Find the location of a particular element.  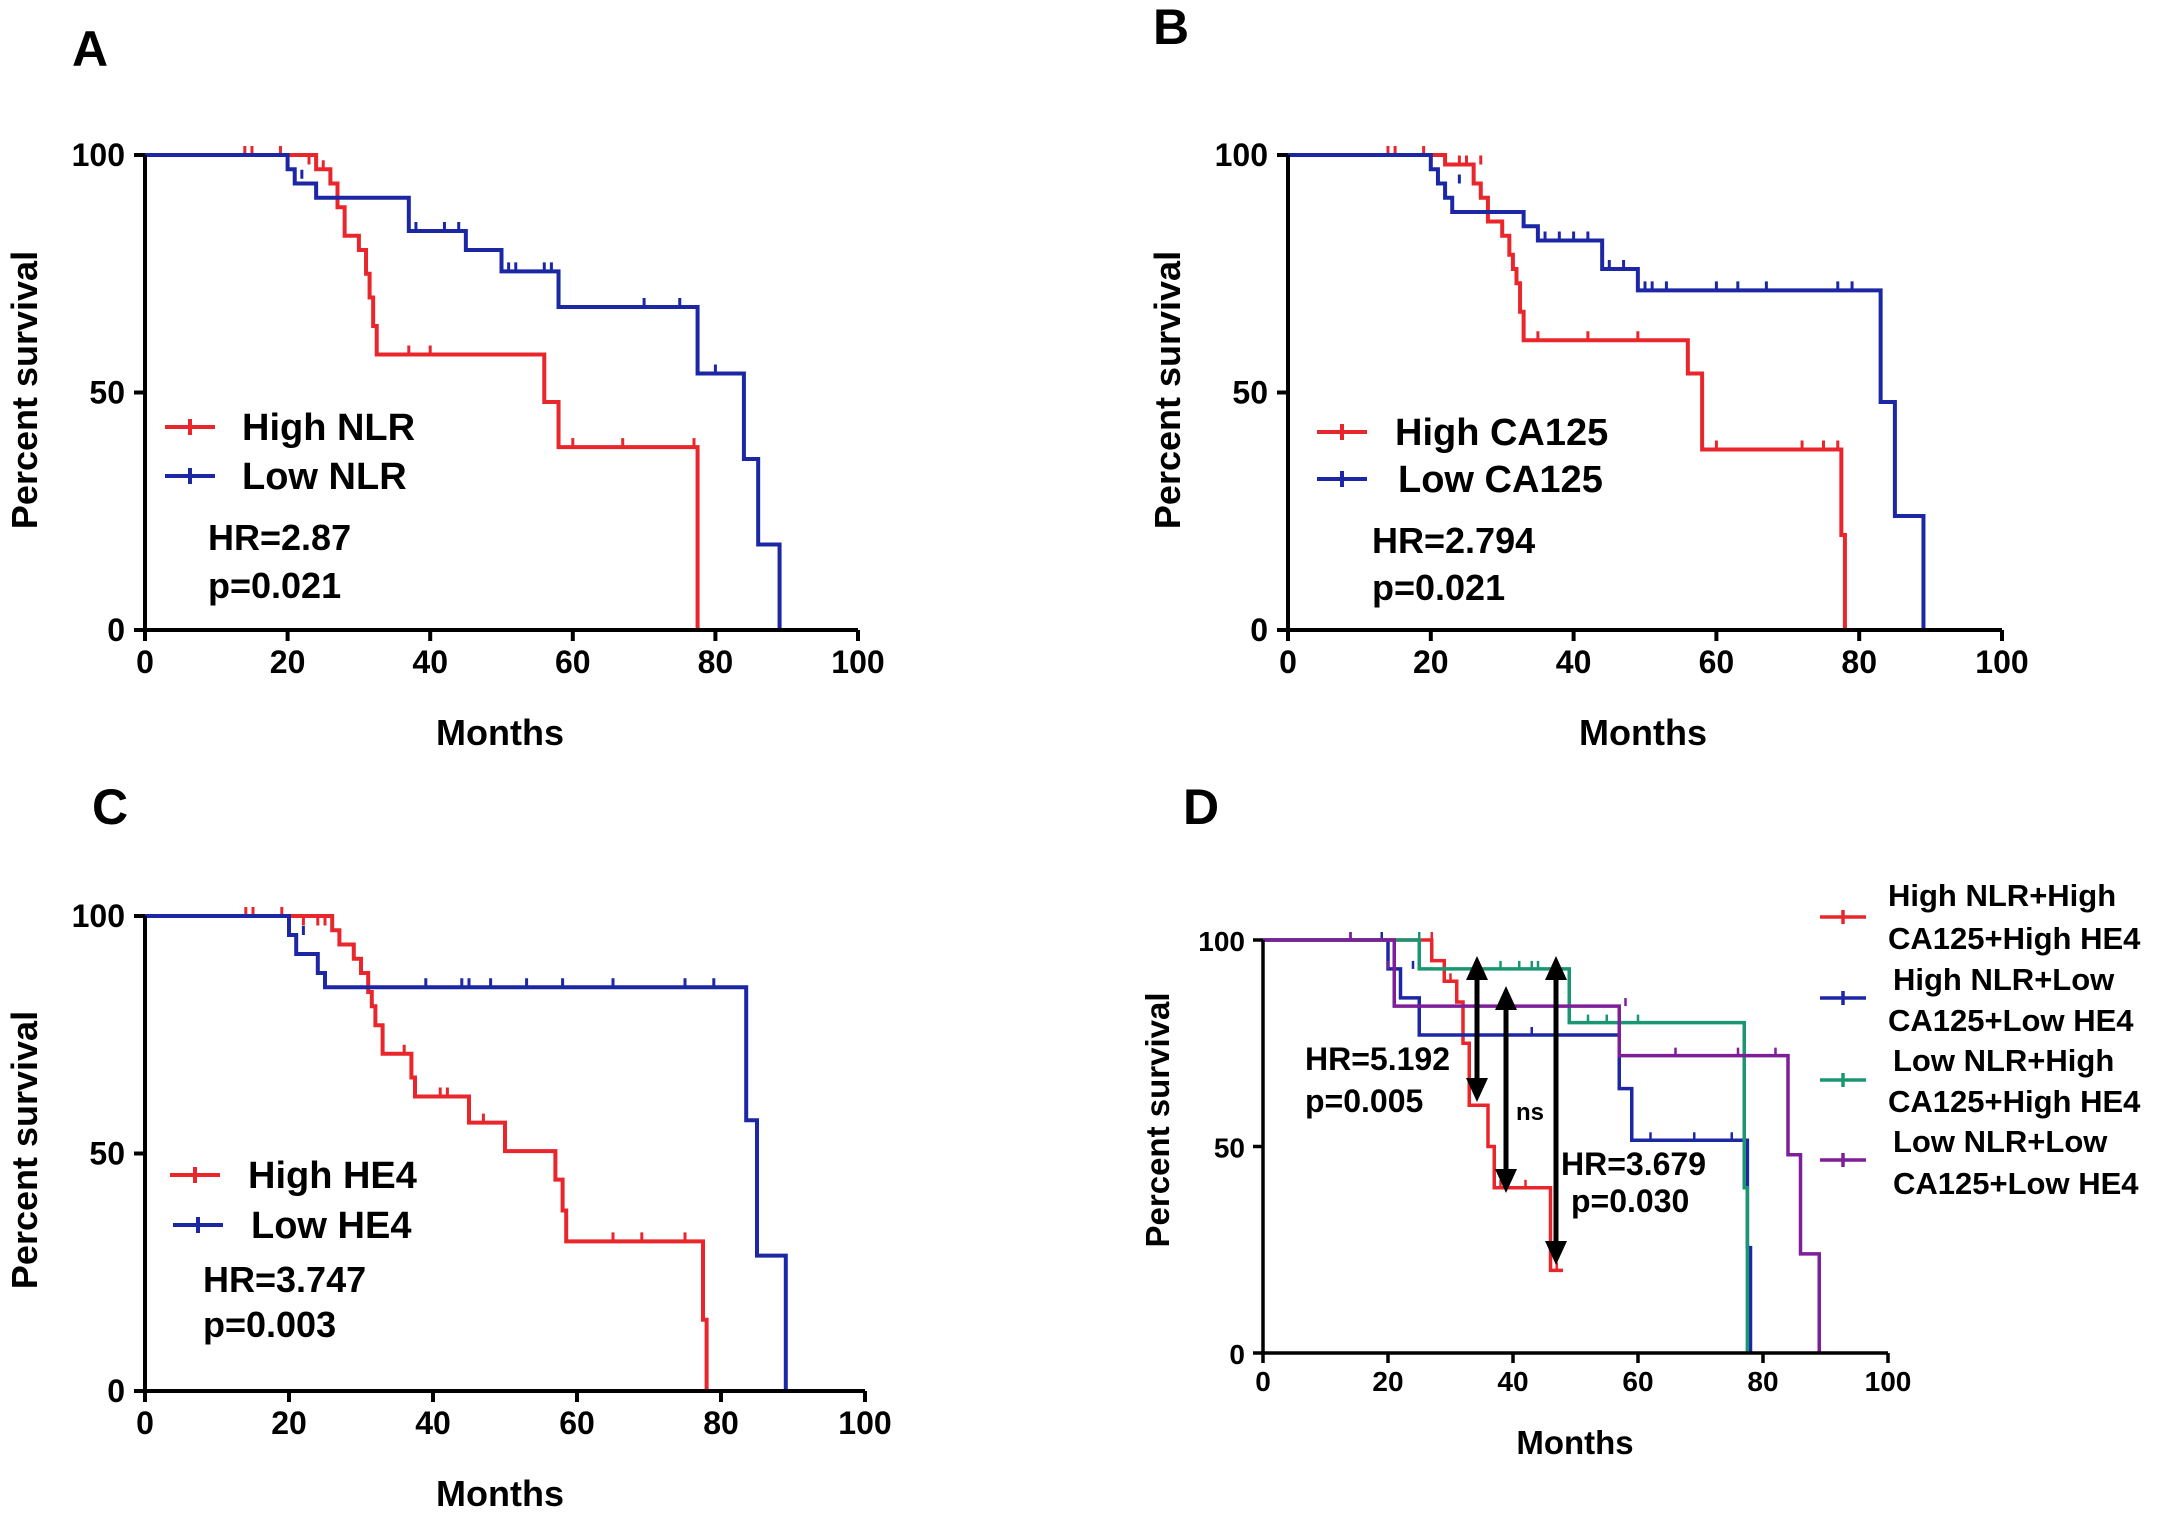

survival-curve-high-ca125 is located at coordinates (1567, 391).